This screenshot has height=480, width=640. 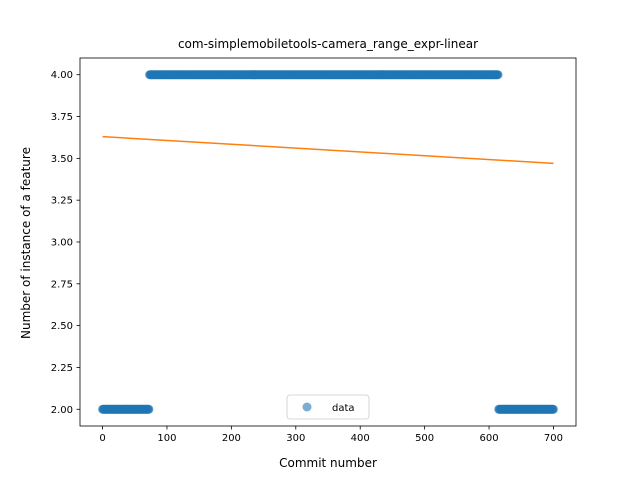 I want to click on x-tick-label: 200, so click(x=231, y=438).